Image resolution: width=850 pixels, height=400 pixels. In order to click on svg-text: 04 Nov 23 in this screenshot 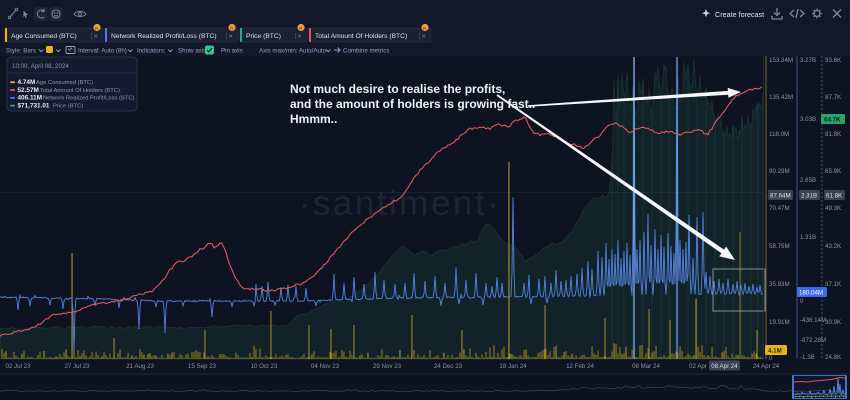, I will do `click(325, 366)`.